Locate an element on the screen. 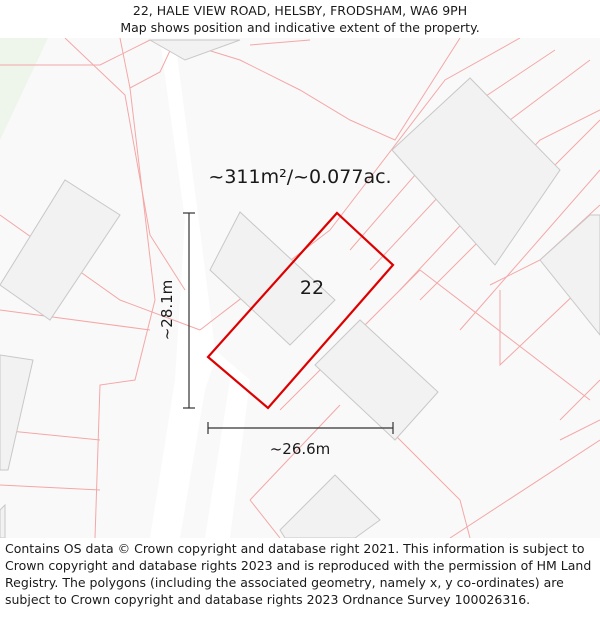 This screenshot has height=625, width=600. property-boundary is located at coordinates (300, 310).